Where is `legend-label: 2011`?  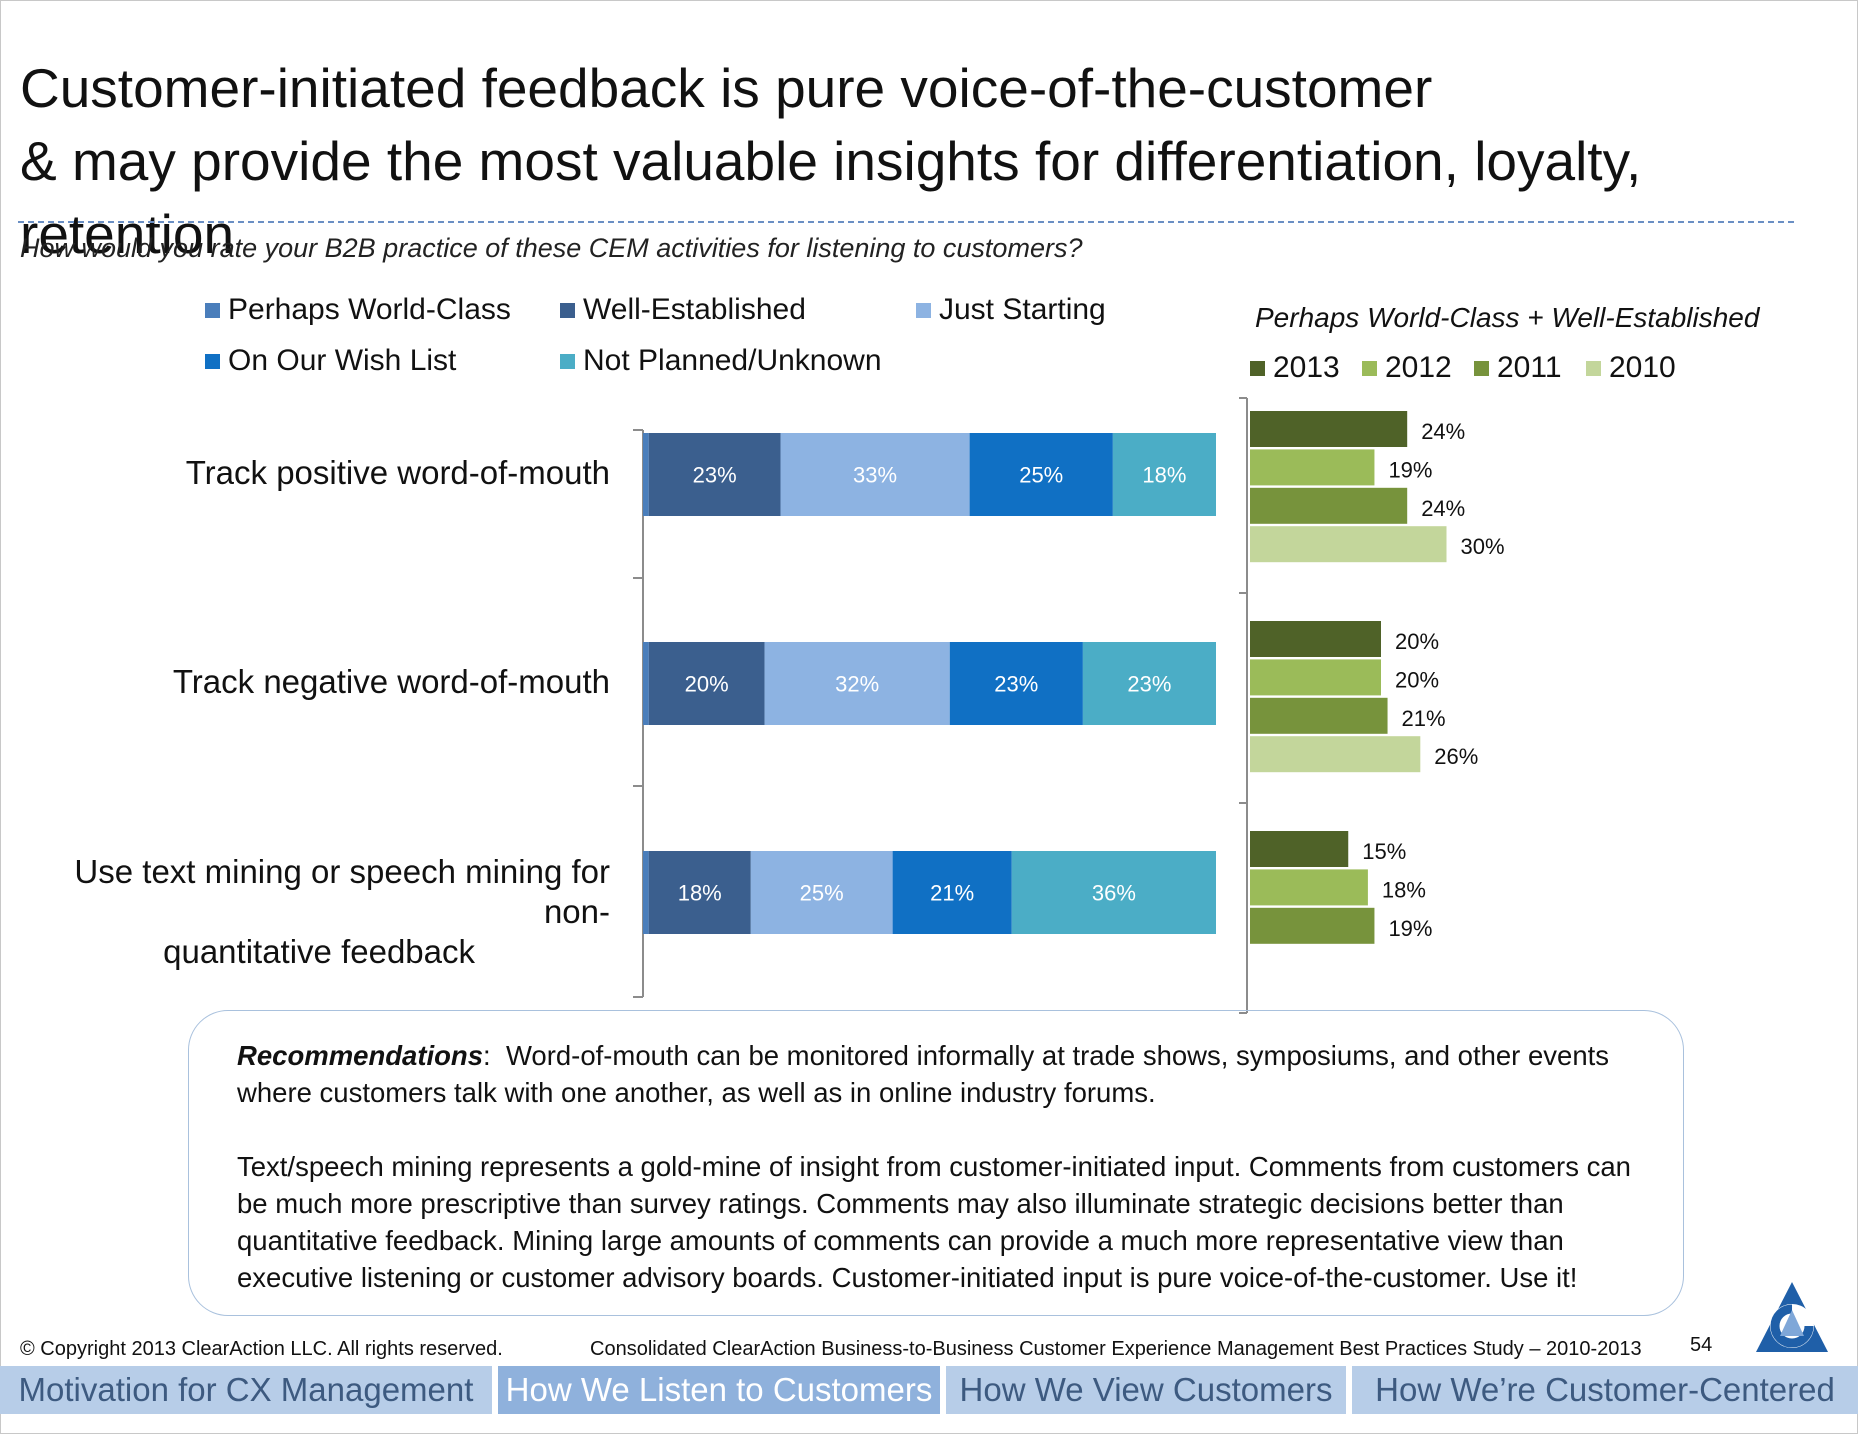
legend-label: 2011 is located at coordinates (1529, 367).